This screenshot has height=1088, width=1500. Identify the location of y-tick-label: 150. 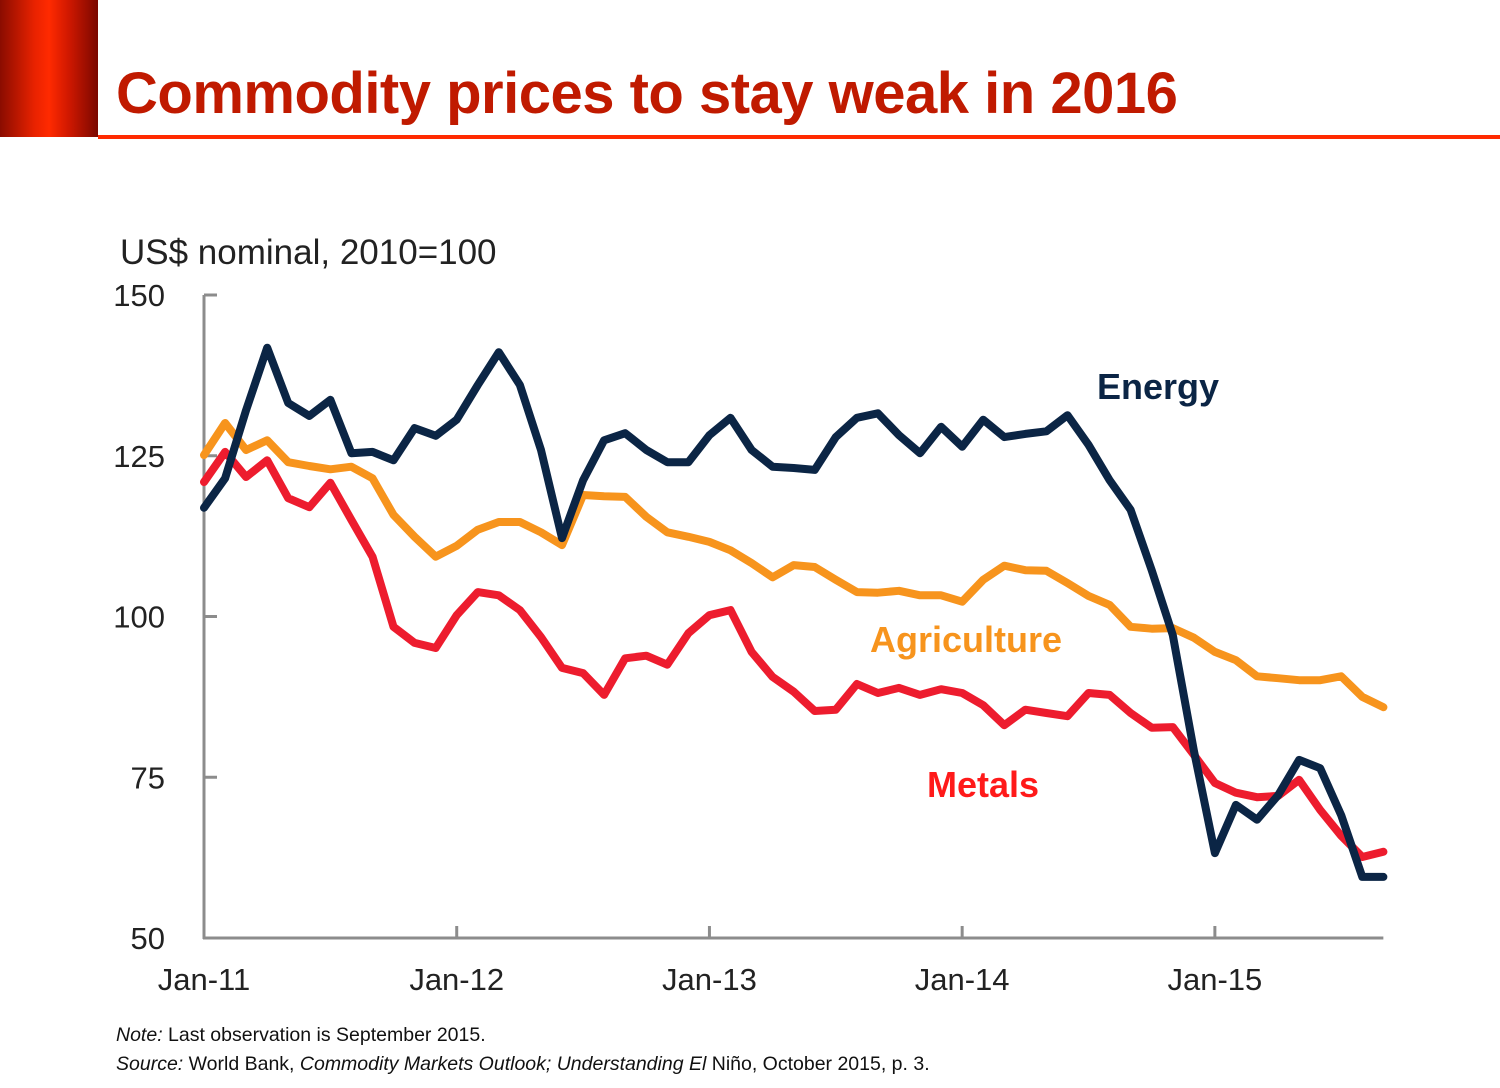
(139, 295).